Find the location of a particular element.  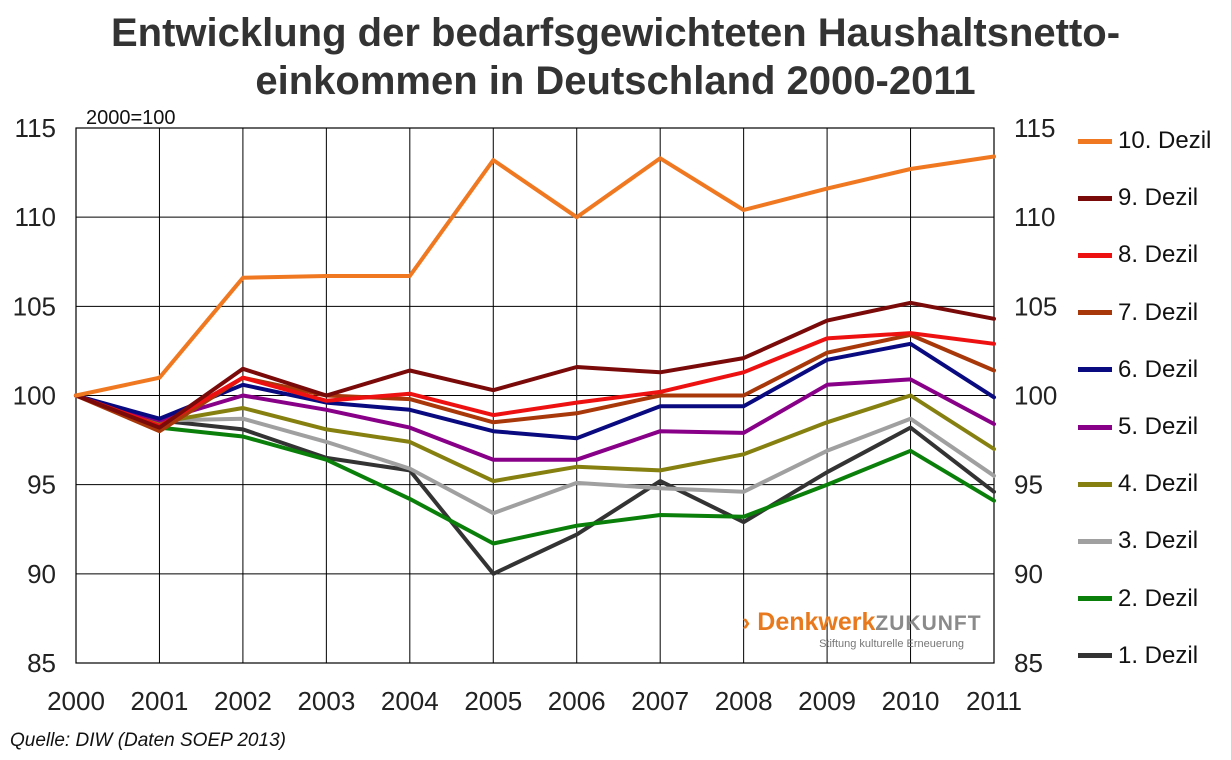

series-line-9-dezil is located at coordinates (535, 365).